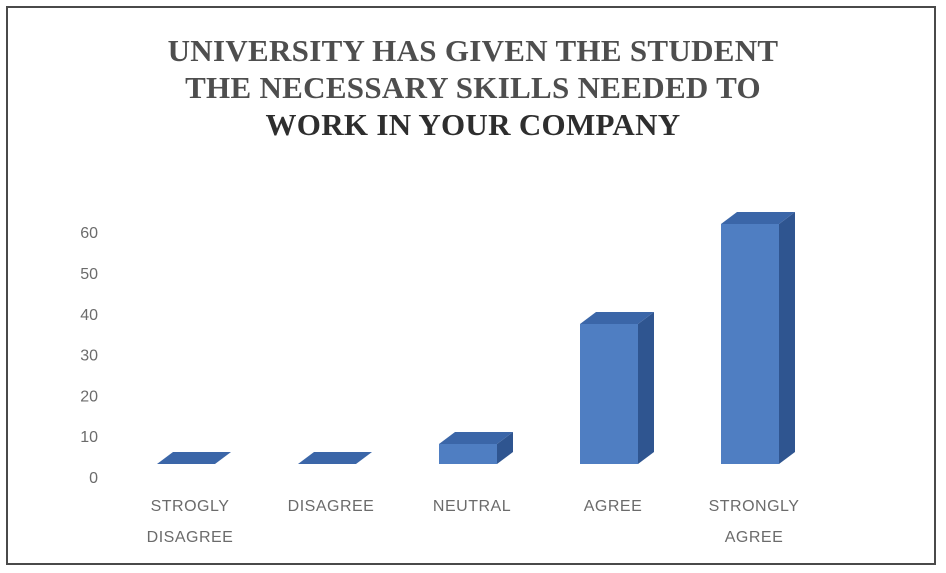  I want to click on chart-title-line-3: WORK IN YOUR COMPANY, so click(473, 124).